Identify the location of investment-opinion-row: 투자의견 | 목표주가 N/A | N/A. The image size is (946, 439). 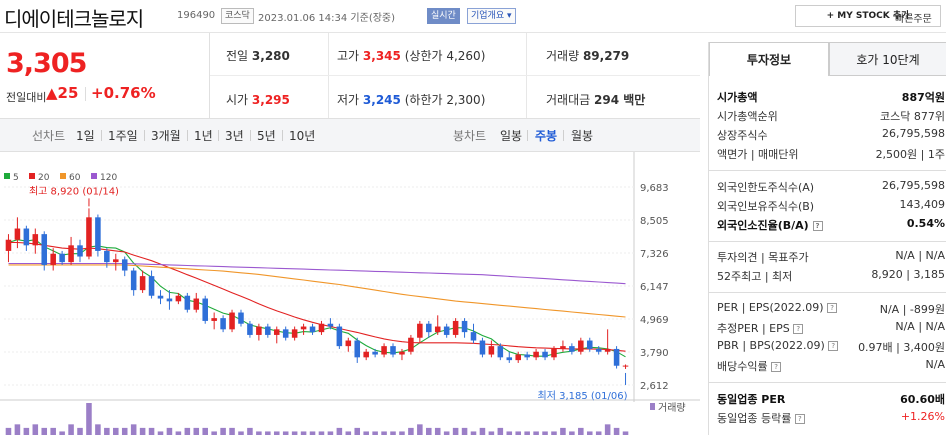
(831, 256).